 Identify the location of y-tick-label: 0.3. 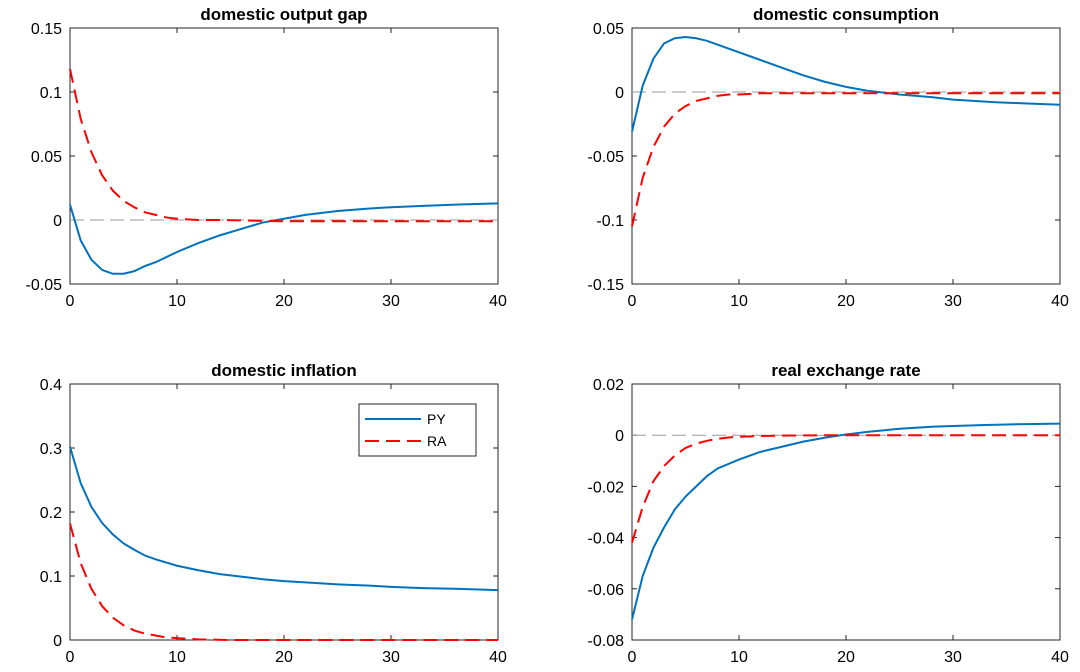
(51, 449).